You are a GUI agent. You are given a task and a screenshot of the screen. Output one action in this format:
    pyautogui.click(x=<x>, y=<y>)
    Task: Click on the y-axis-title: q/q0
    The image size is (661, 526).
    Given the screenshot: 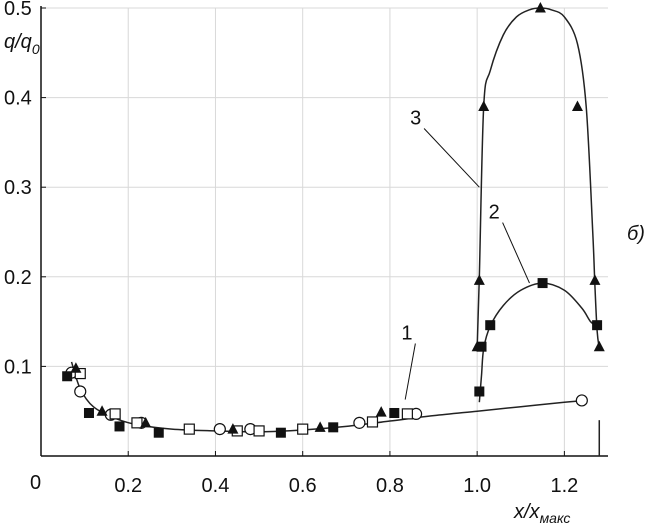 What is the action you would take?
    pyautogui.click(x=22, y=44)
    